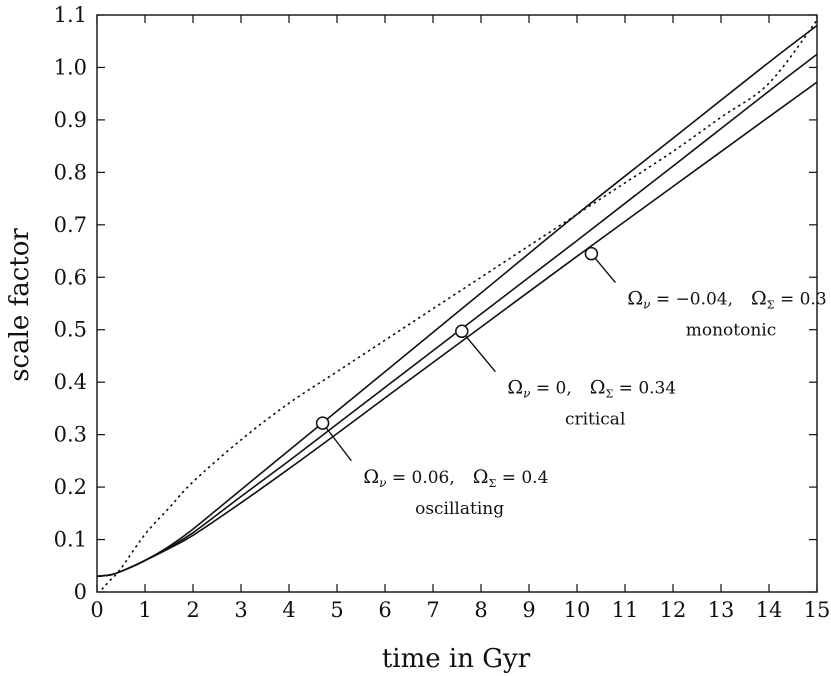 This screenshot has height=676, width=831. What do you see at coordinates (817, 610) in the screenshot?
I see `x-tick-label: 15` at bounding box center [817, 610].